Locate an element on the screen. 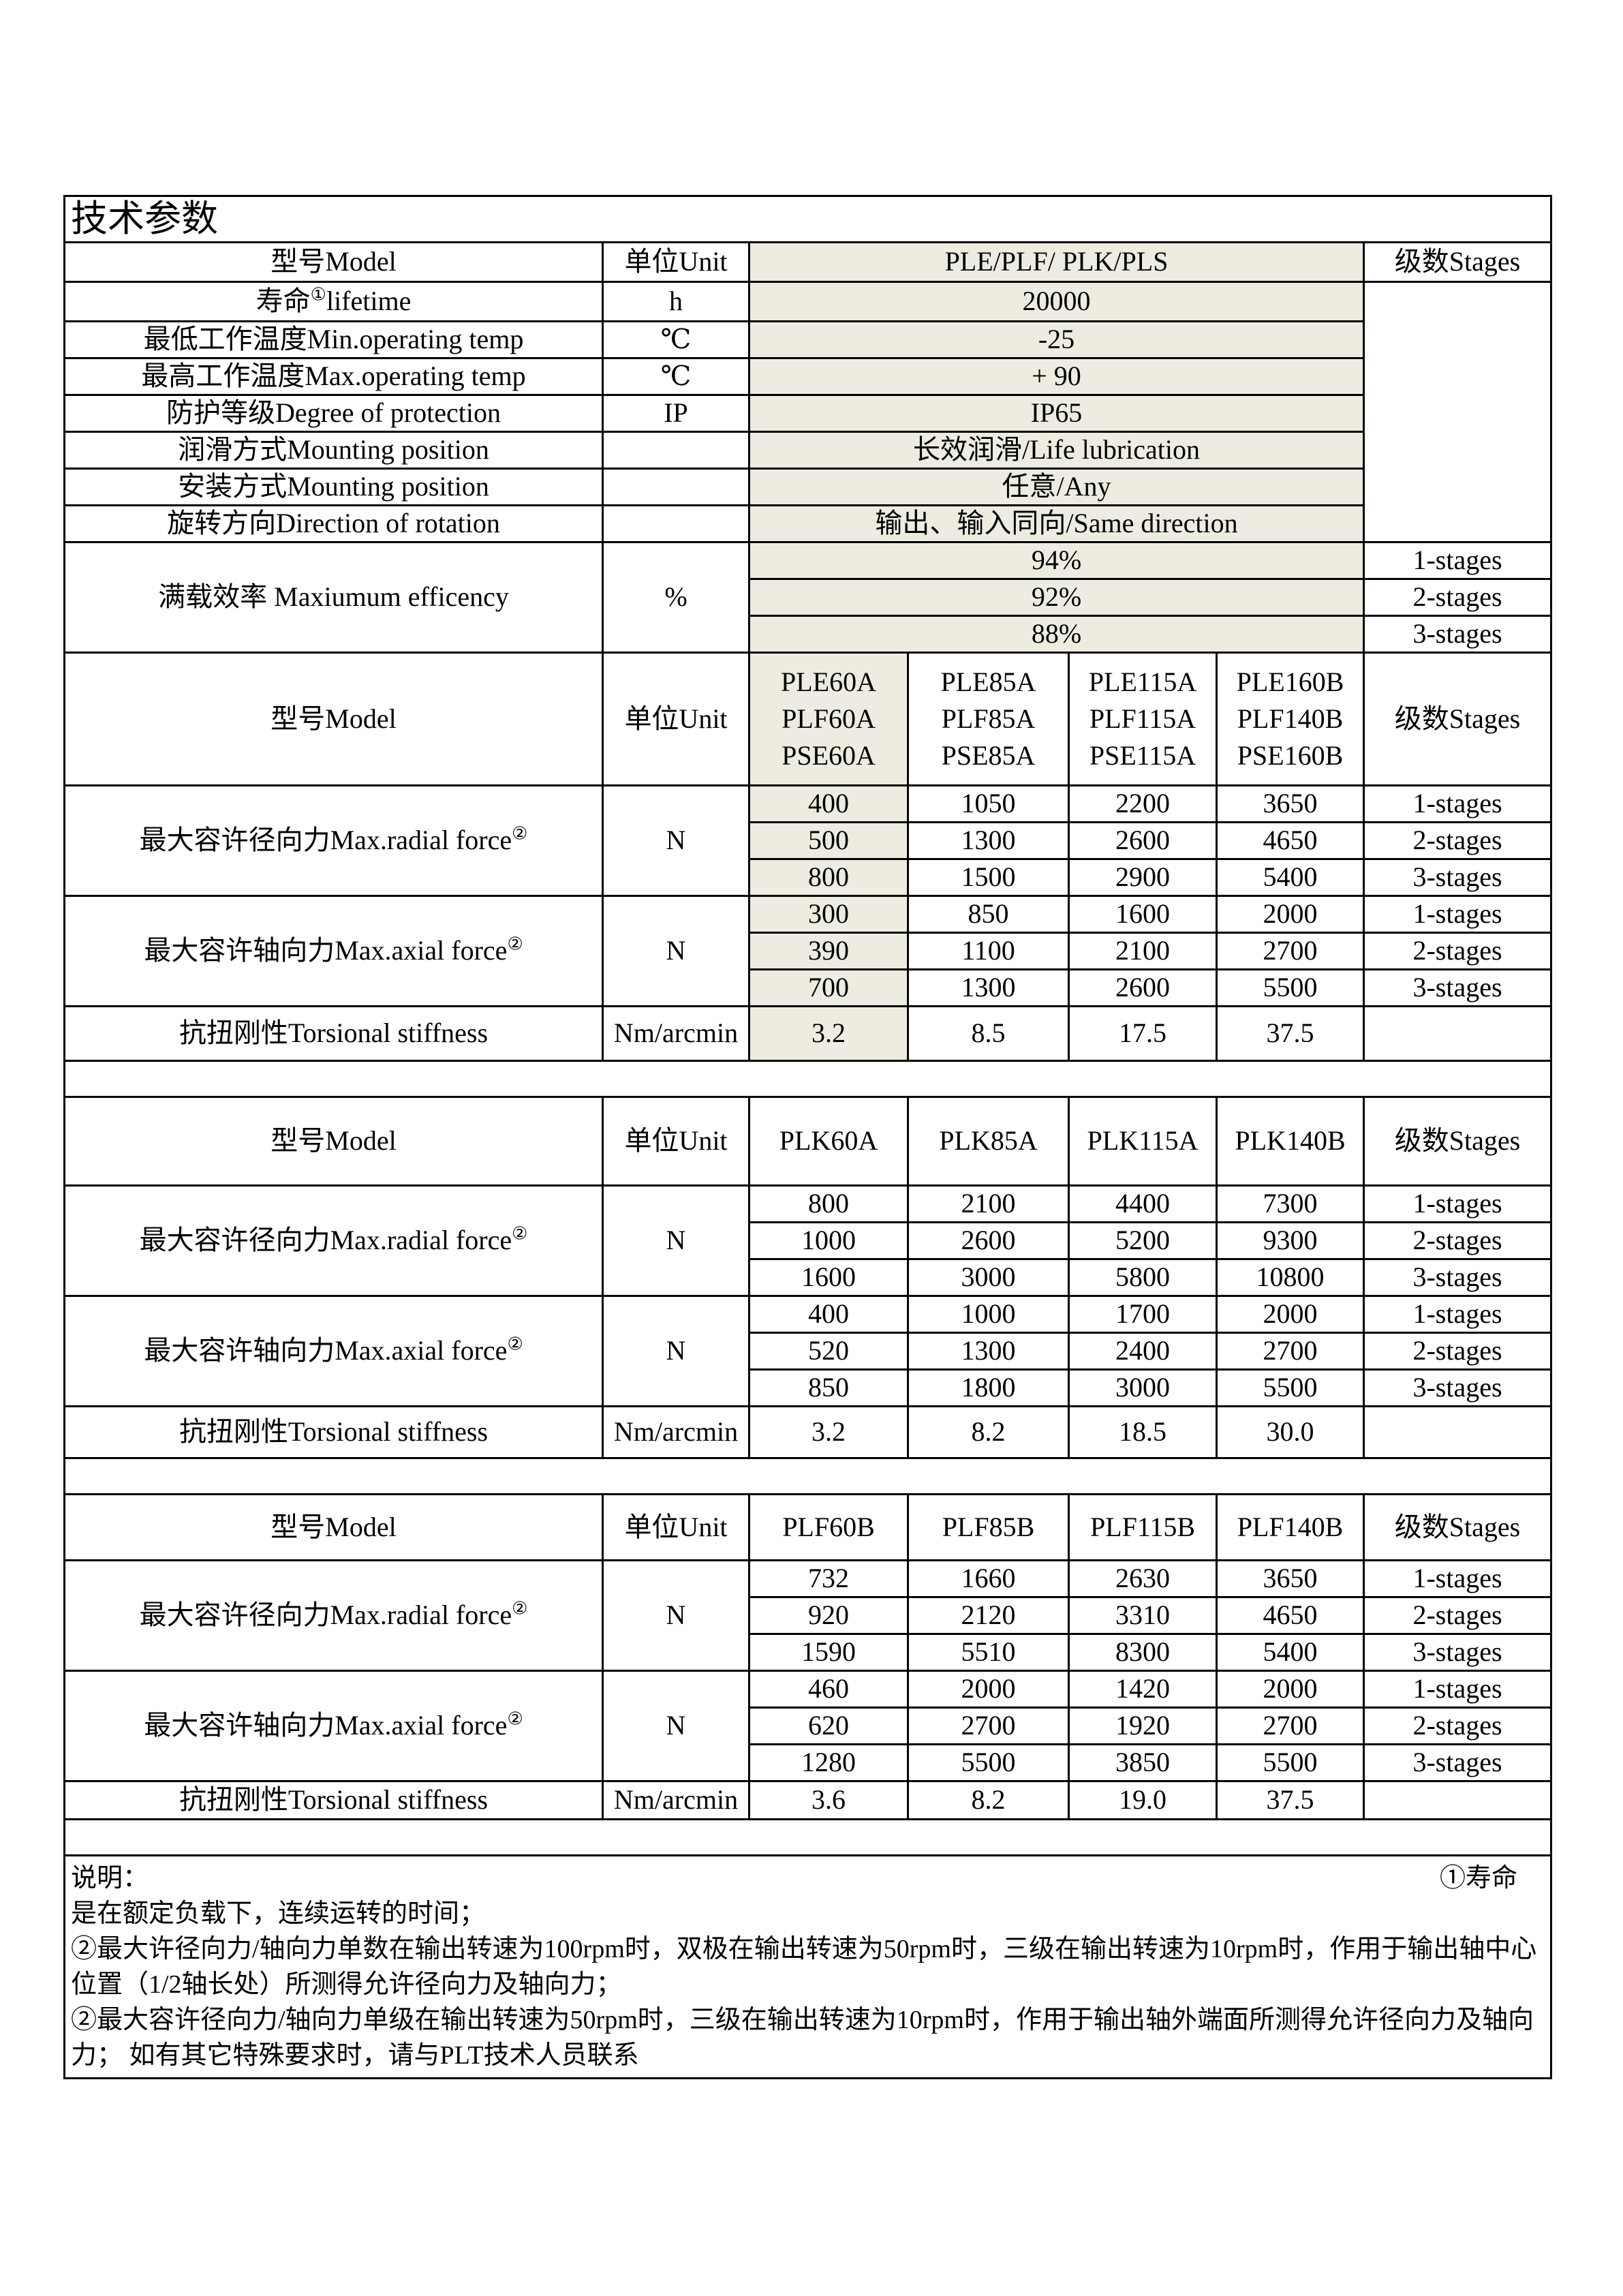 The image size is (1623, 2296). force-value: 1420 is located at coordinates (1143, 1689).